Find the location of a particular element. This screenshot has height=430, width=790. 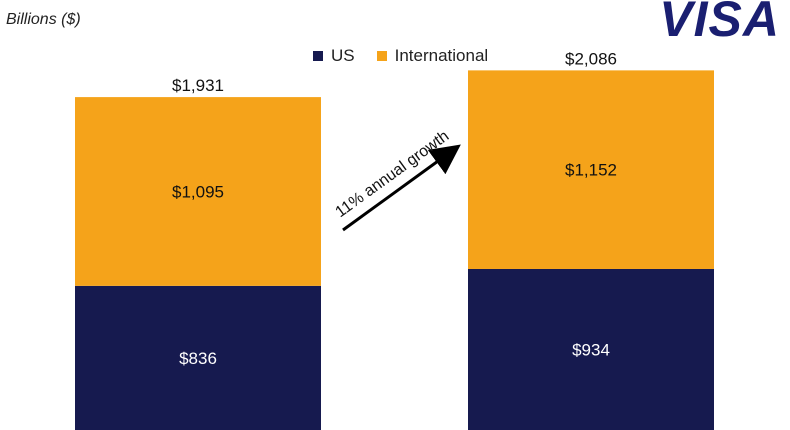

value-label-us-2: $934 is located at coordinates (591, 349).